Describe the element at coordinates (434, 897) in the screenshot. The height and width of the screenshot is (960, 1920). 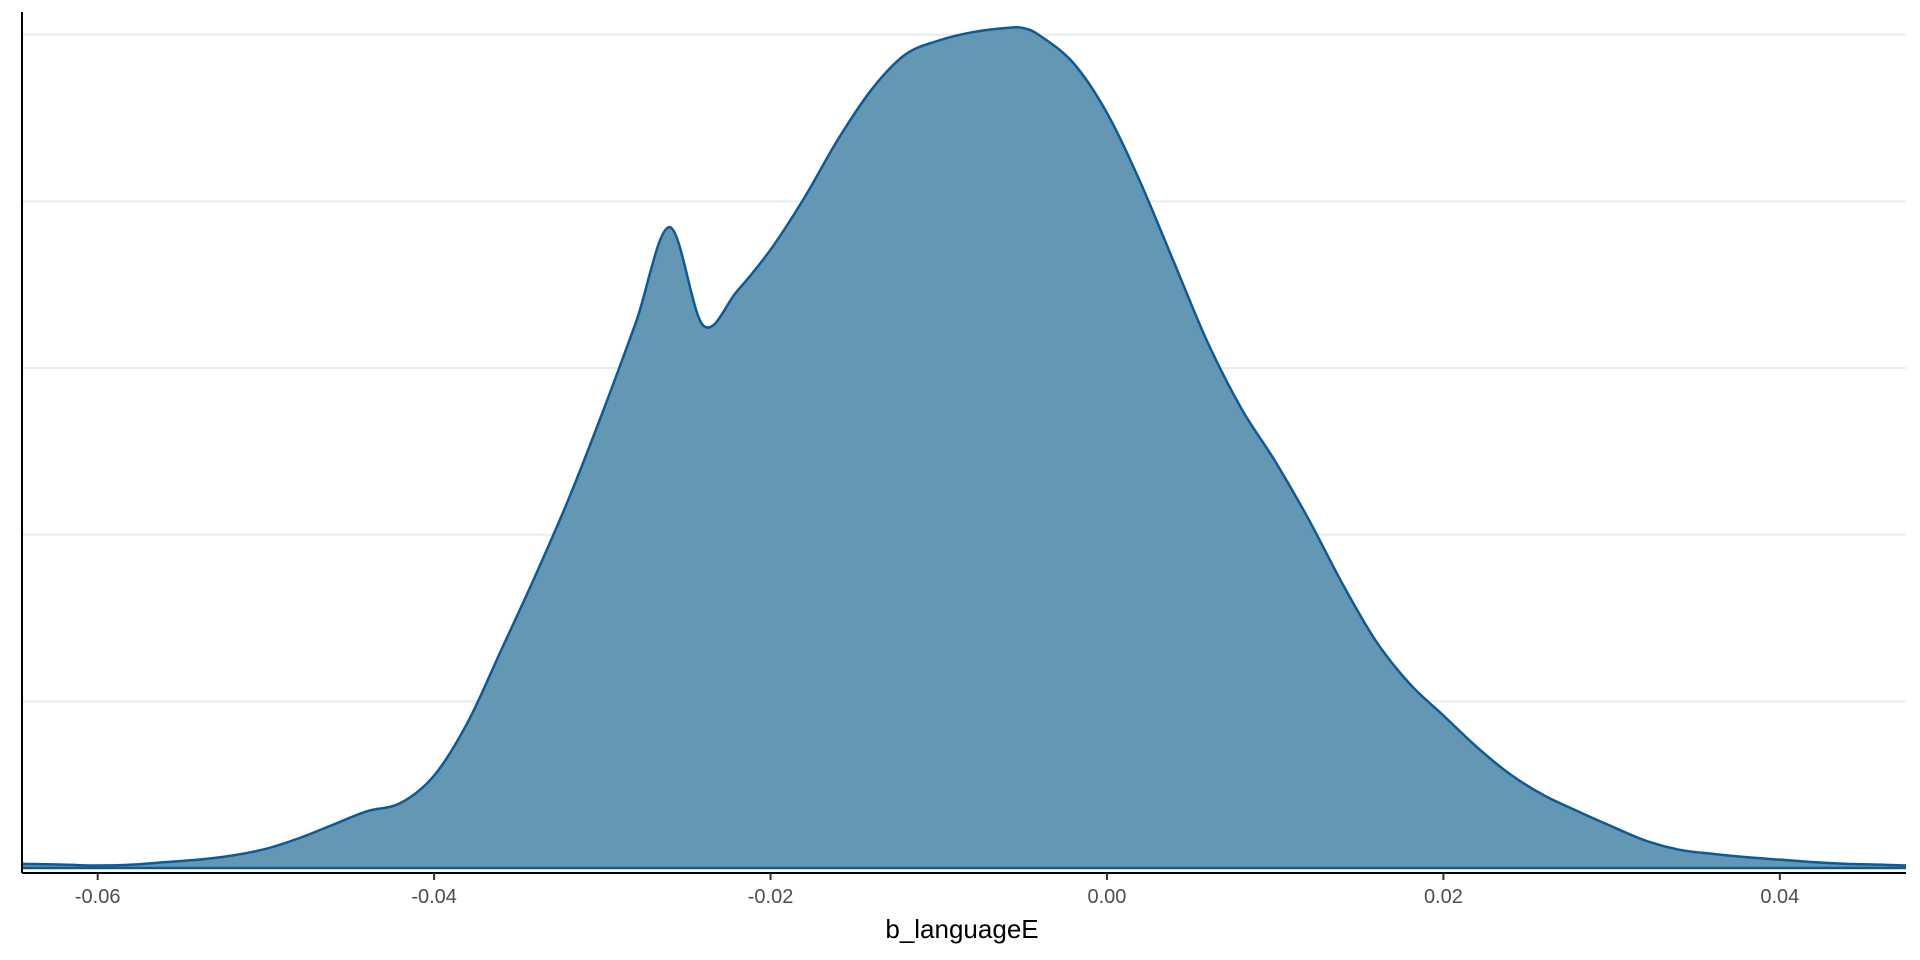
I see `x-tick-label: -0.04` at that location.